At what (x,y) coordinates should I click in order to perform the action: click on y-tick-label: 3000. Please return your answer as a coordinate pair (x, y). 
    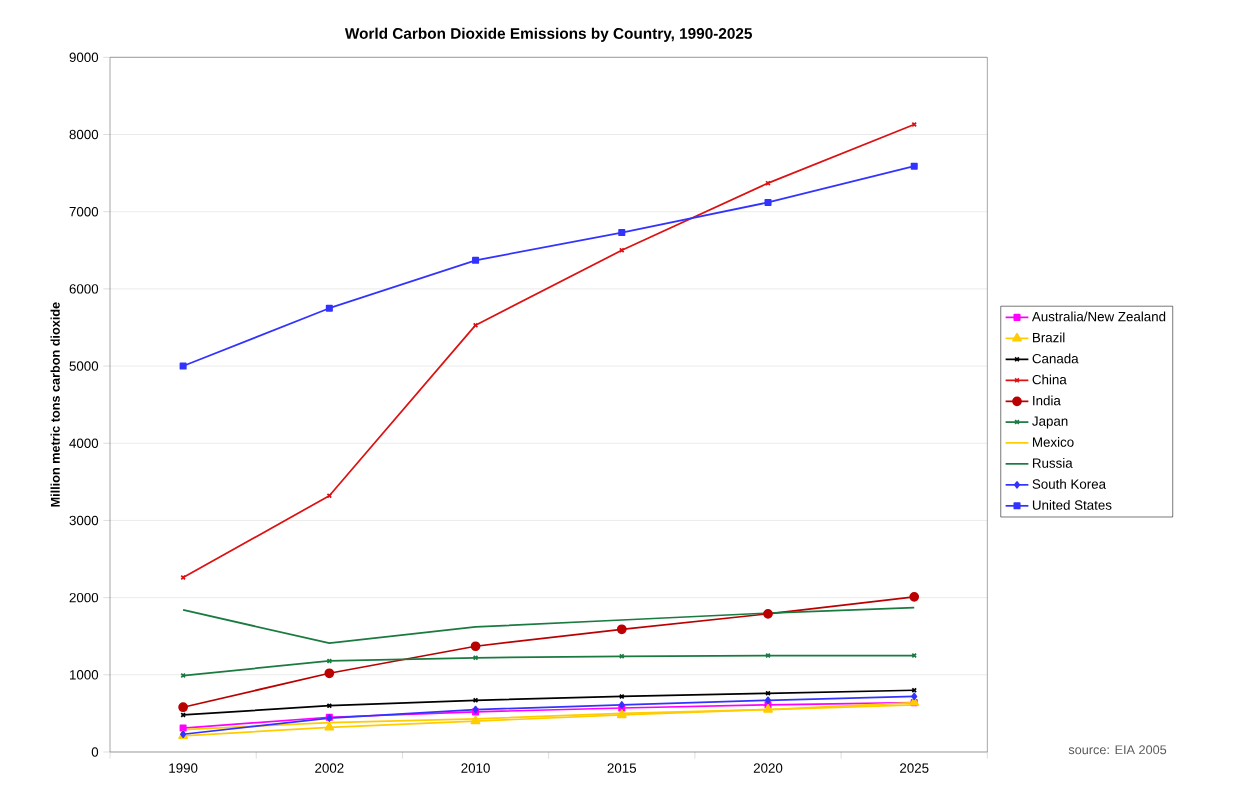
    Looking at the image, I should click on (84, 520).